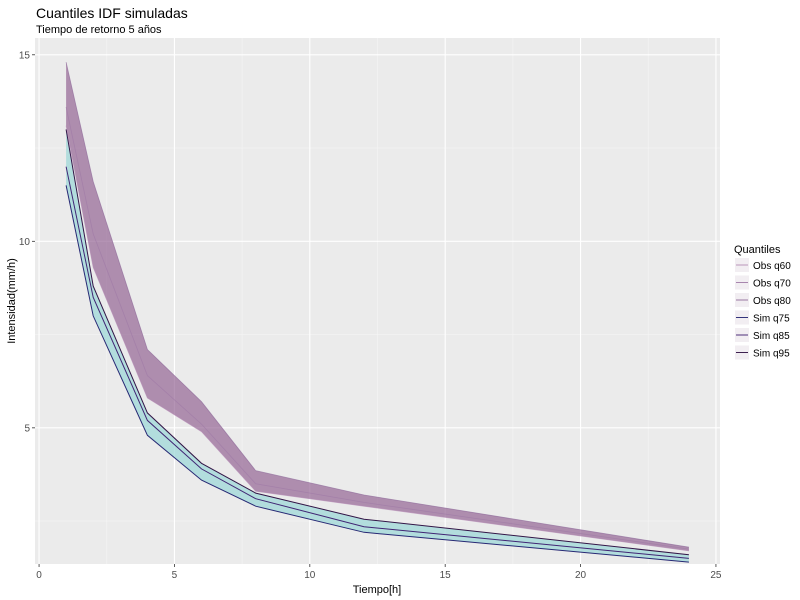 This screenshot has height=600, width=800. I want to click on x-axis: 0 5 10 15 20 25, so click(379, 572).